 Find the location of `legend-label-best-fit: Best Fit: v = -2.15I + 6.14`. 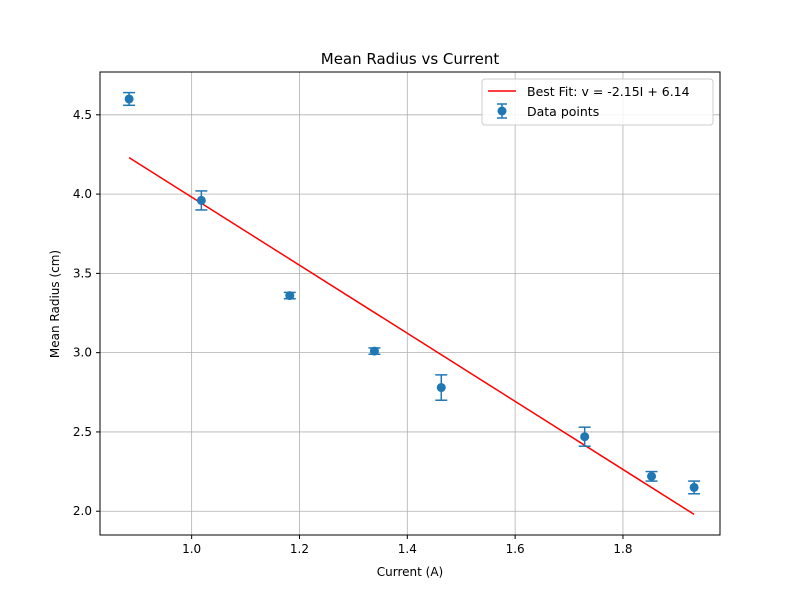

legend-label-best-fit: Best Fit: v = -2.15I + 6.14 is located at coordinates (608, 91).